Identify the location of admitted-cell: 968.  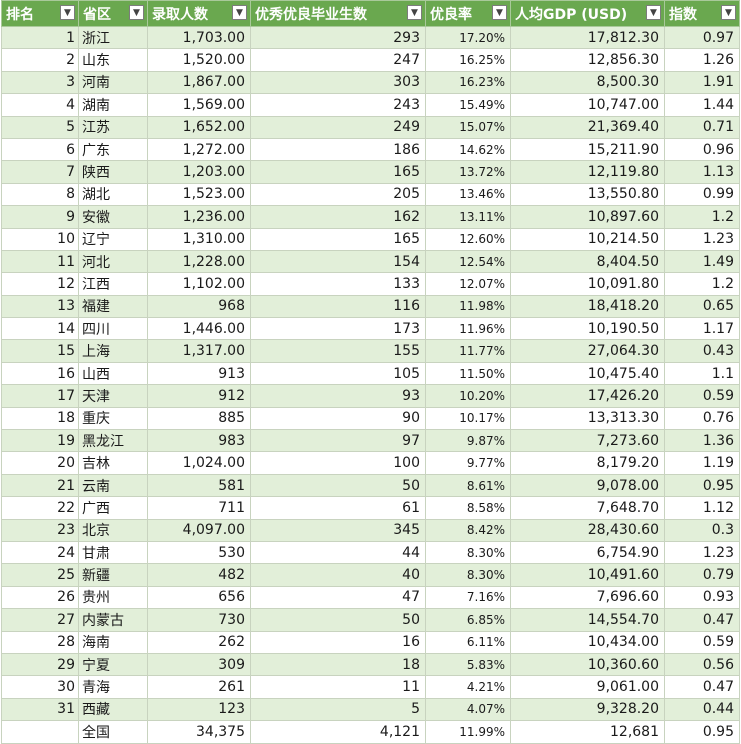
(199, 306).